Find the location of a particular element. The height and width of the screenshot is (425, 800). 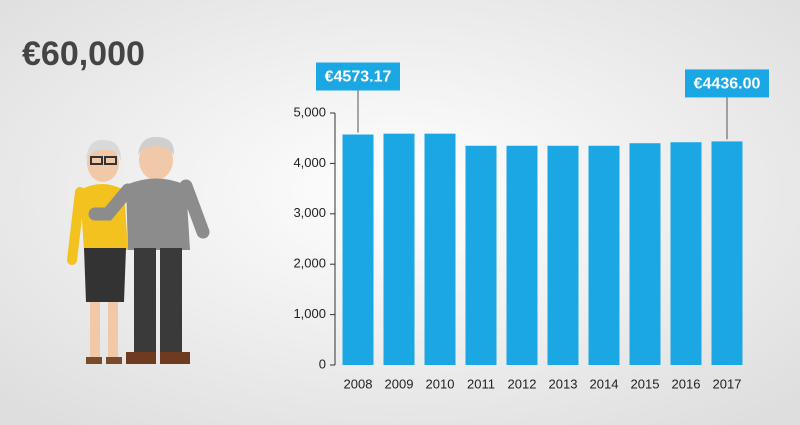

chart-title: €60,000 is located at coordinates (83, 54).